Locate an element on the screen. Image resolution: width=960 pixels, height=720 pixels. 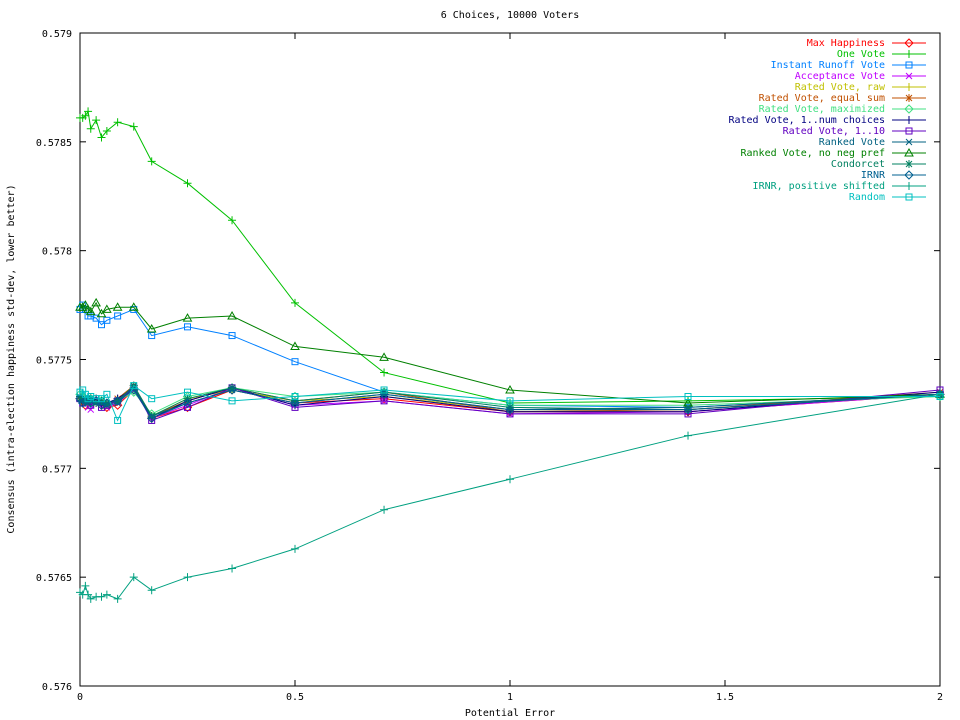
legend-entry: Random is located at coordinates (887, 197).